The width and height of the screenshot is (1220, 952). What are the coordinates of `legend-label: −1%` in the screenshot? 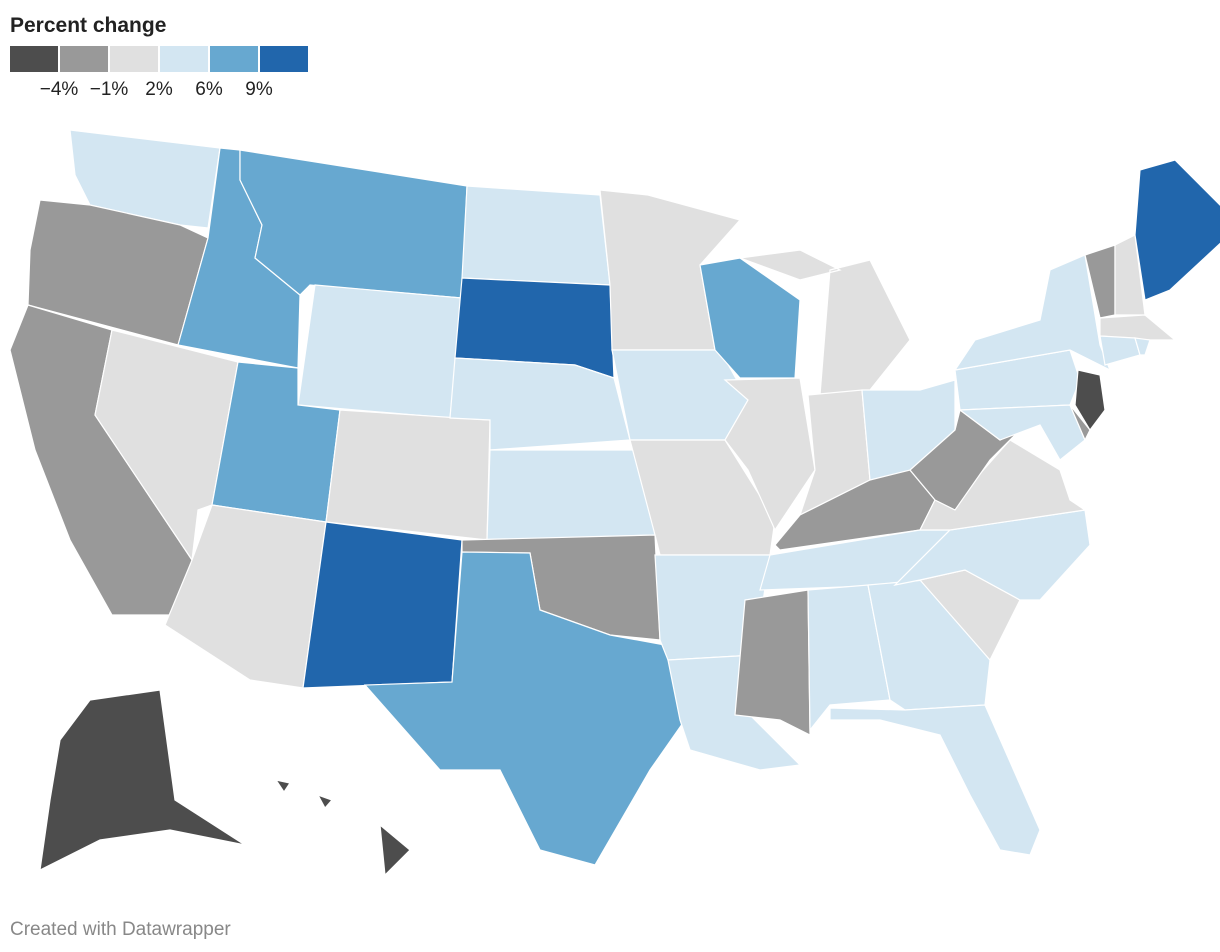 It's located at (109, 89).